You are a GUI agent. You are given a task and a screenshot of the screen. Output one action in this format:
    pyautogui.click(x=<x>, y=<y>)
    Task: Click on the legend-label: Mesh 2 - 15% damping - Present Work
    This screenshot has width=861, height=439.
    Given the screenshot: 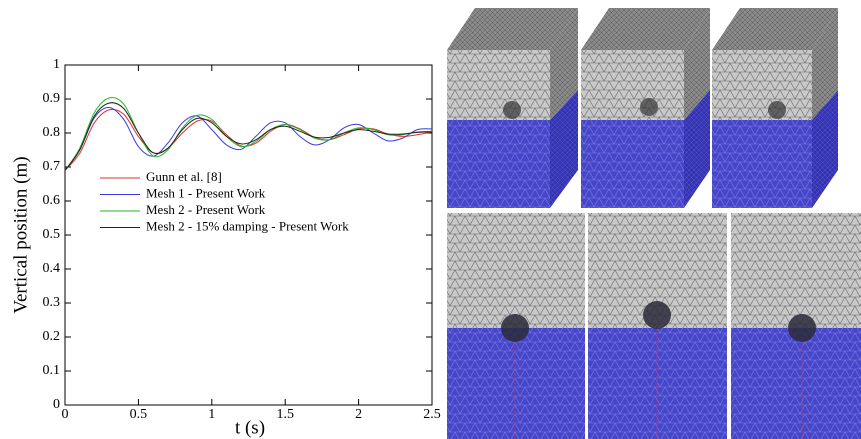 What is the action you would take?
    pyautogui.click(x=247, y=225)
    